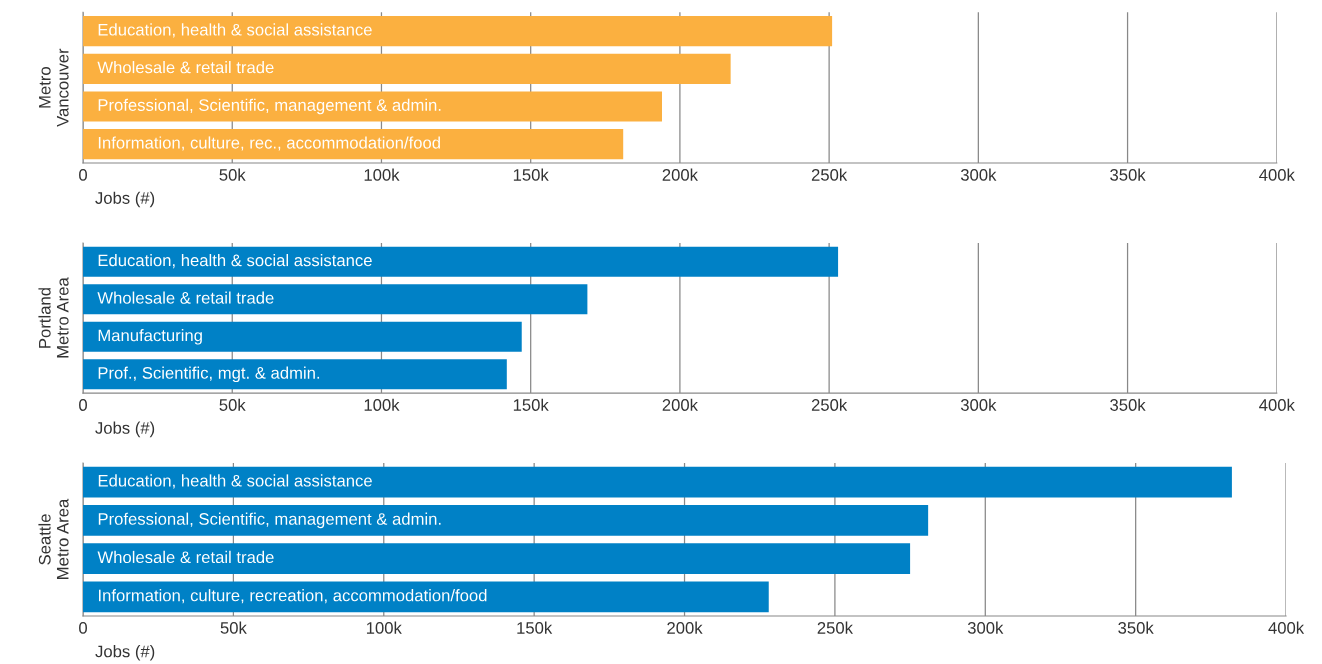 The width and height of the screenshot is (1322, 664). What do you see at coordinates (293, 596) in the screenshot?
I see `y-tick-label: Information, culture, recreation, accommodation/food` at bounding box center [293, 596].